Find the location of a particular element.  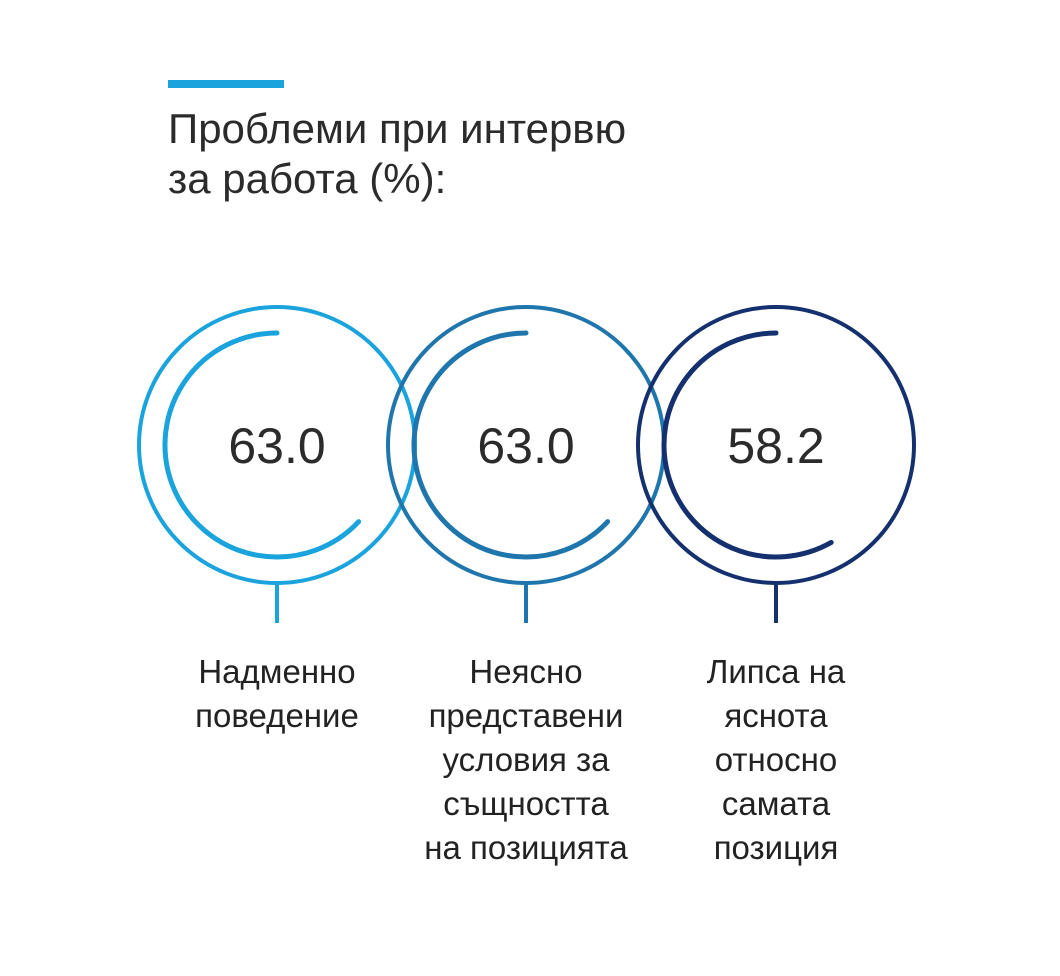

value-label: 58.2 is located at coordinates (775, 446).